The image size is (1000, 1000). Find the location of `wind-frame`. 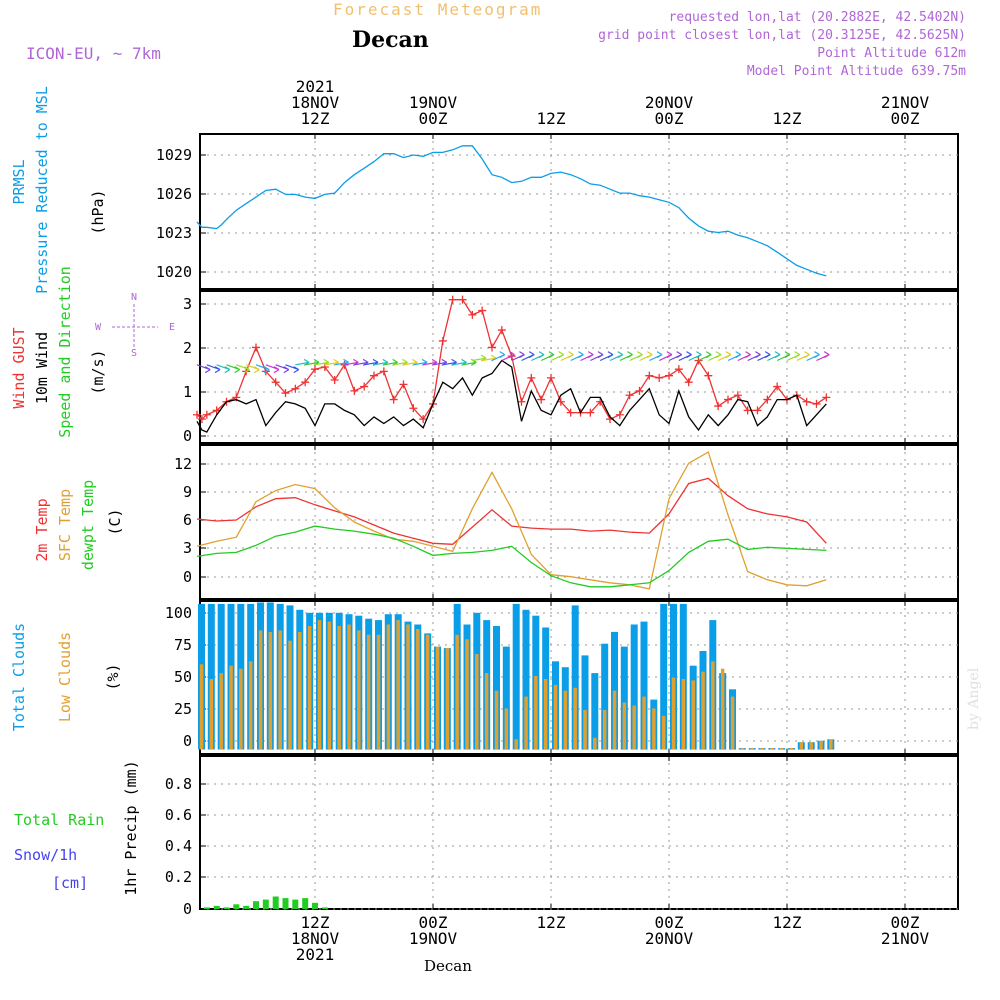

wind-frame is located at coordinates (579, 367).